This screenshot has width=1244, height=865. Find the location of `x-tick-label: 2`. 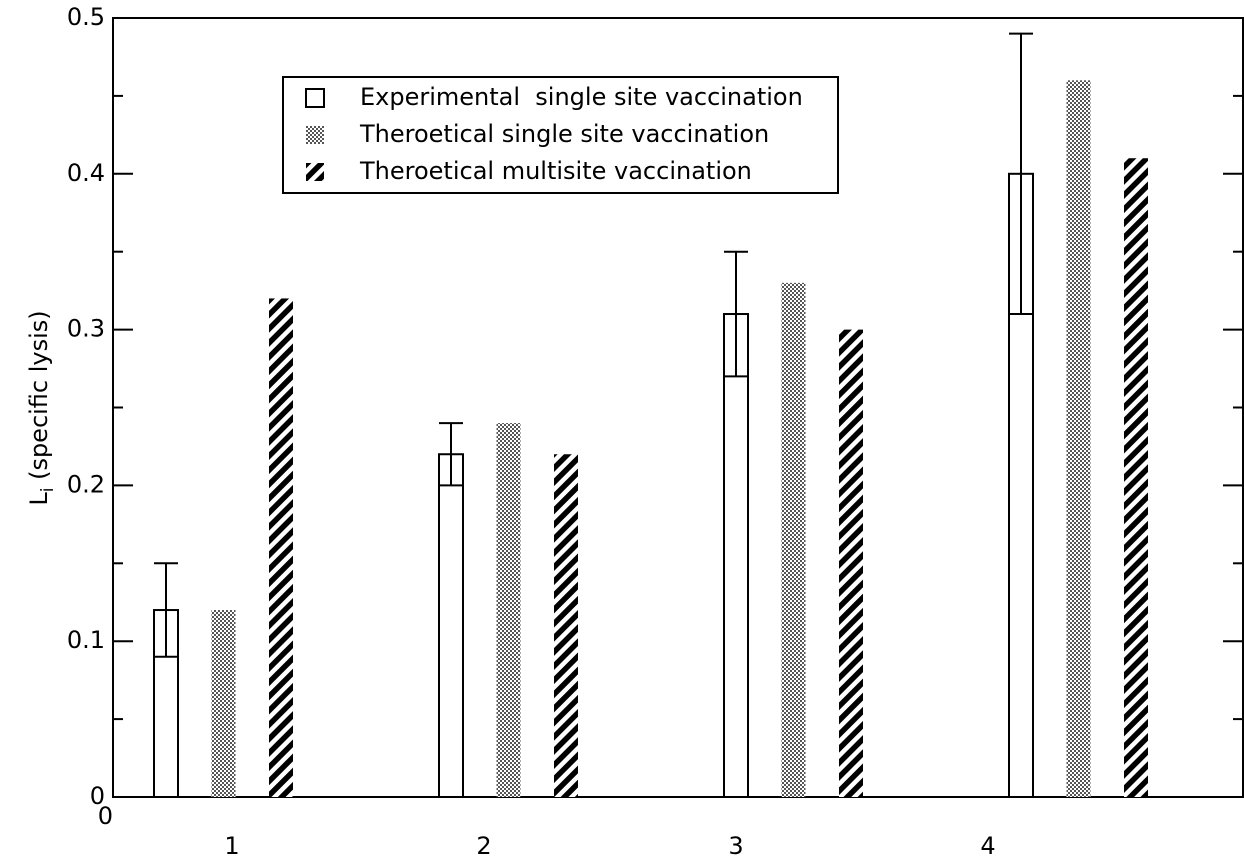

x-tick-label: 2 is located at coordinates (483, 846).